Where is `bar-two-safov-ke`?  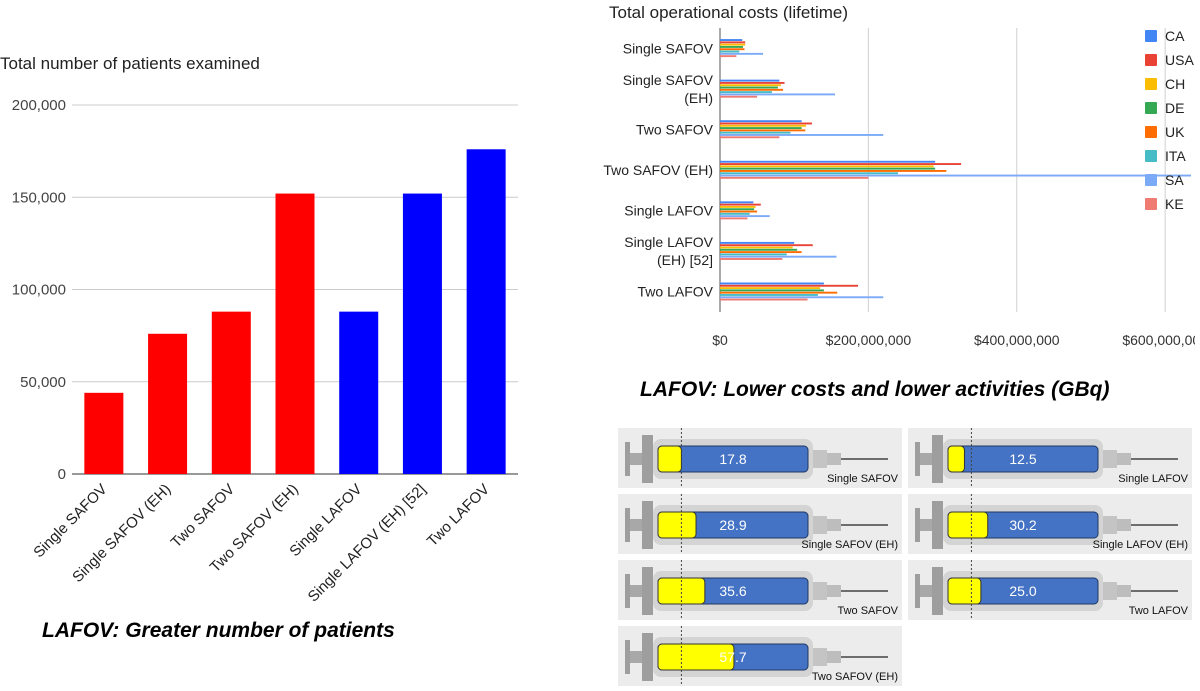 bar-two-safov-ke is located at coordinates (750, 137).